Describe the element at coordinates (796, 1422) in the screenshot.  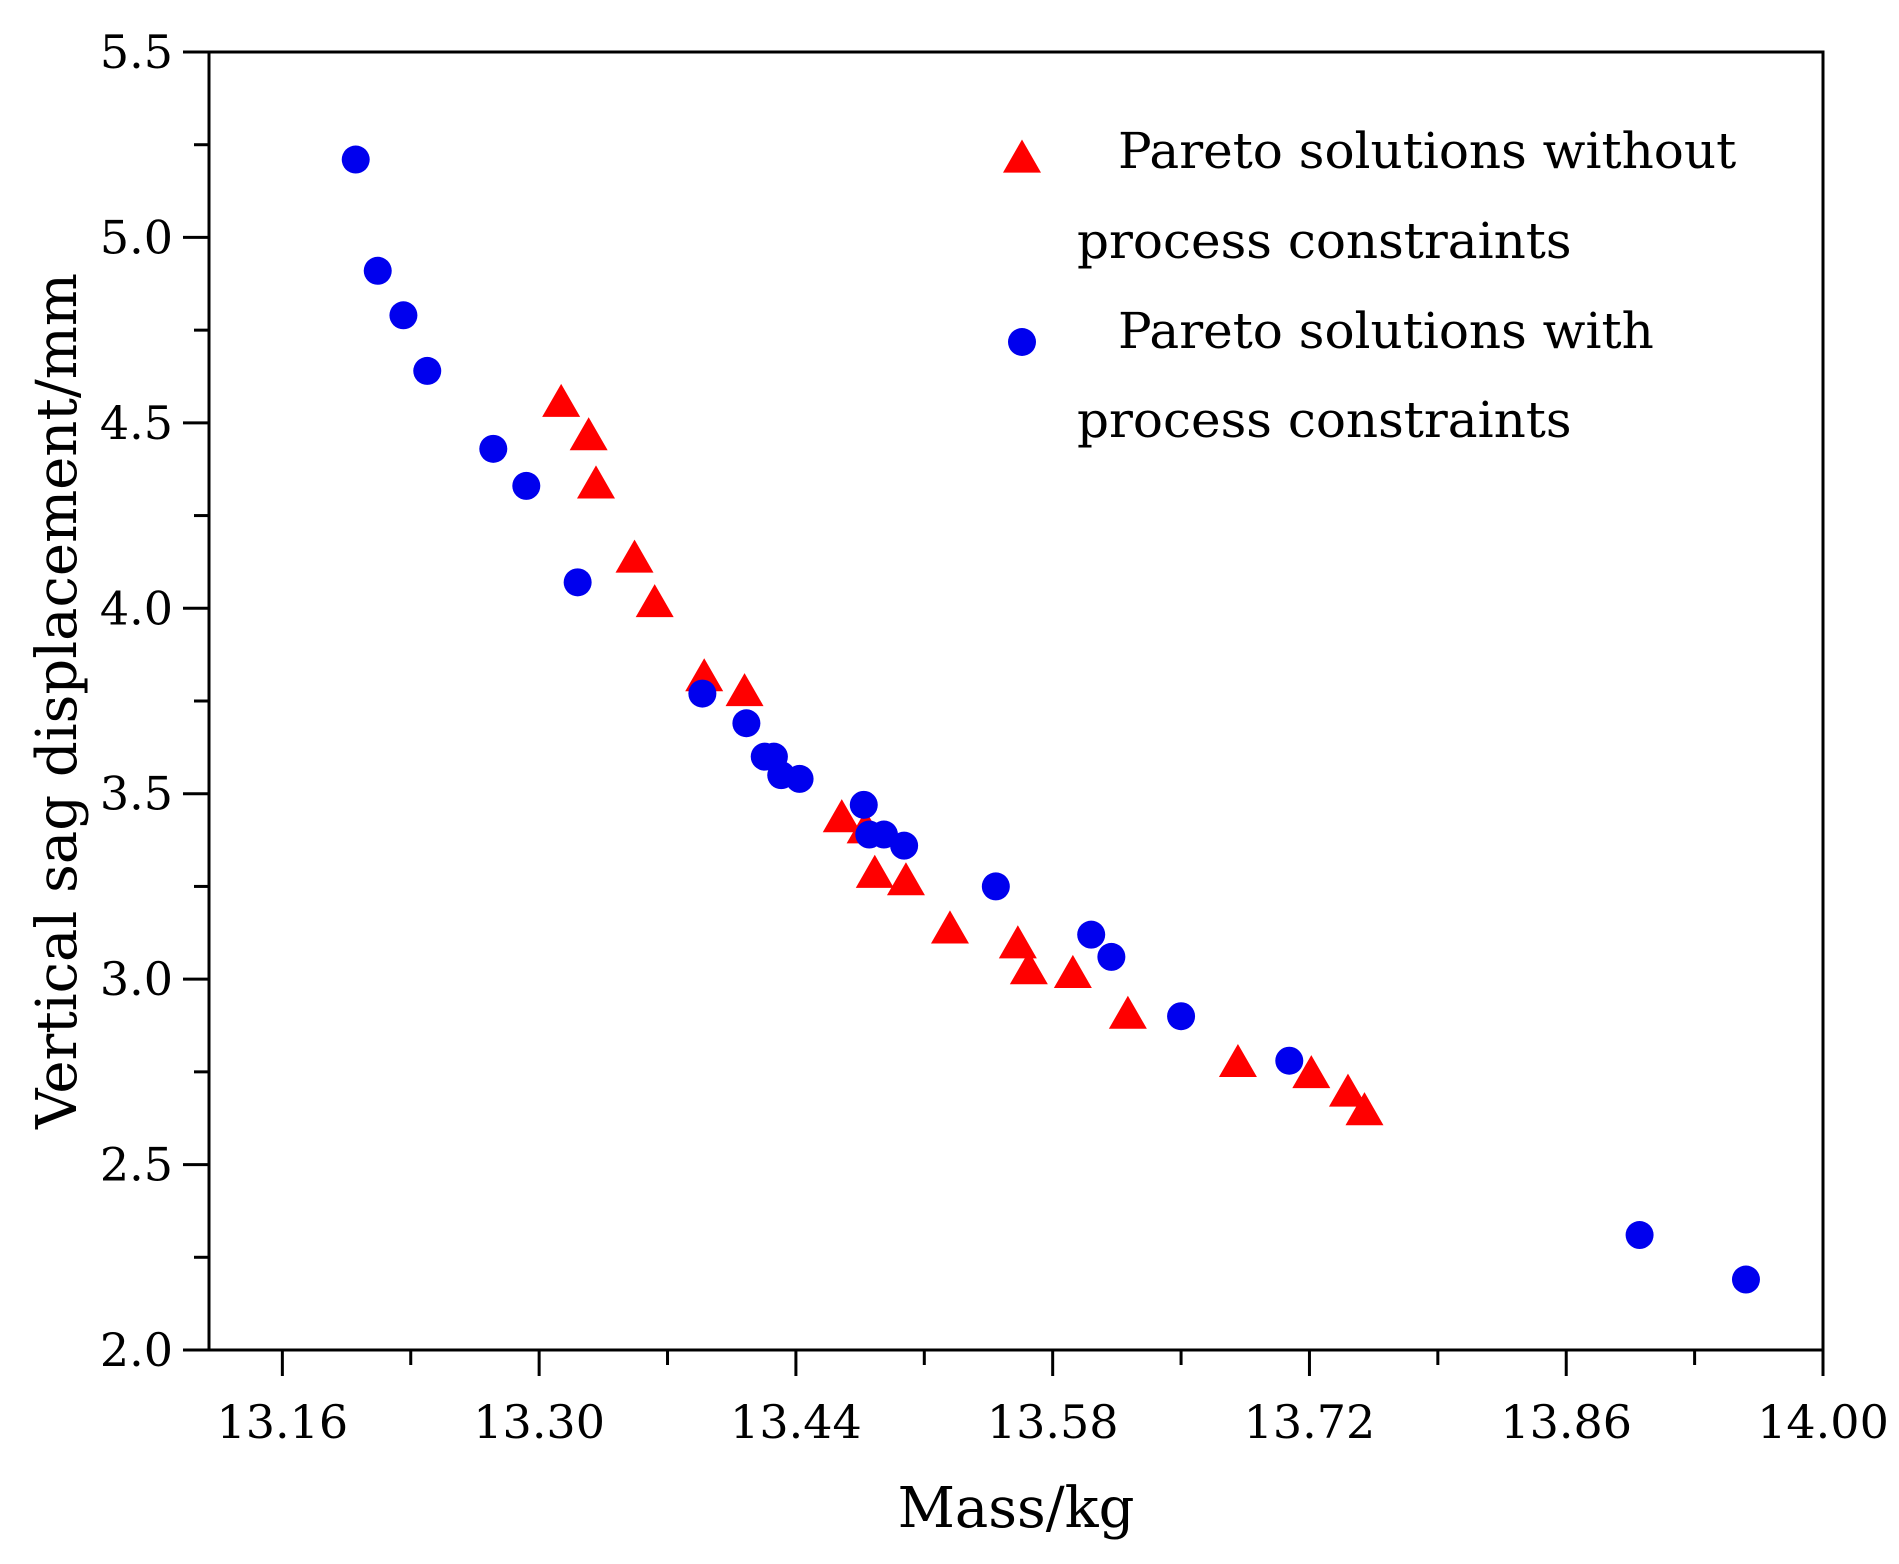
I see `x-tick-label: 13.44` at that location.